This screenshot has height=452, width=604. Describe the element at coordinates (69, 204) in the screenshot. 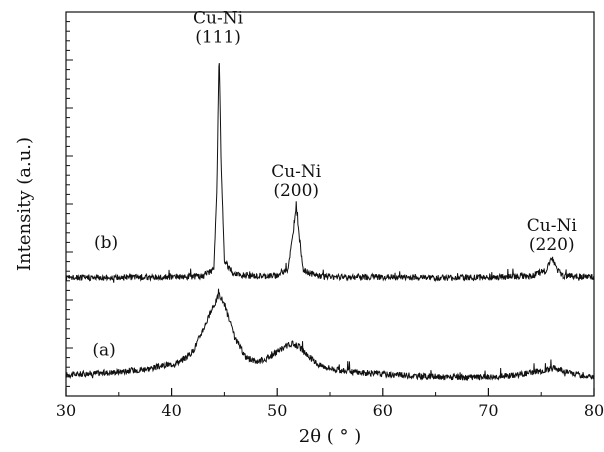

I see `y-minor-ticks` at that location.